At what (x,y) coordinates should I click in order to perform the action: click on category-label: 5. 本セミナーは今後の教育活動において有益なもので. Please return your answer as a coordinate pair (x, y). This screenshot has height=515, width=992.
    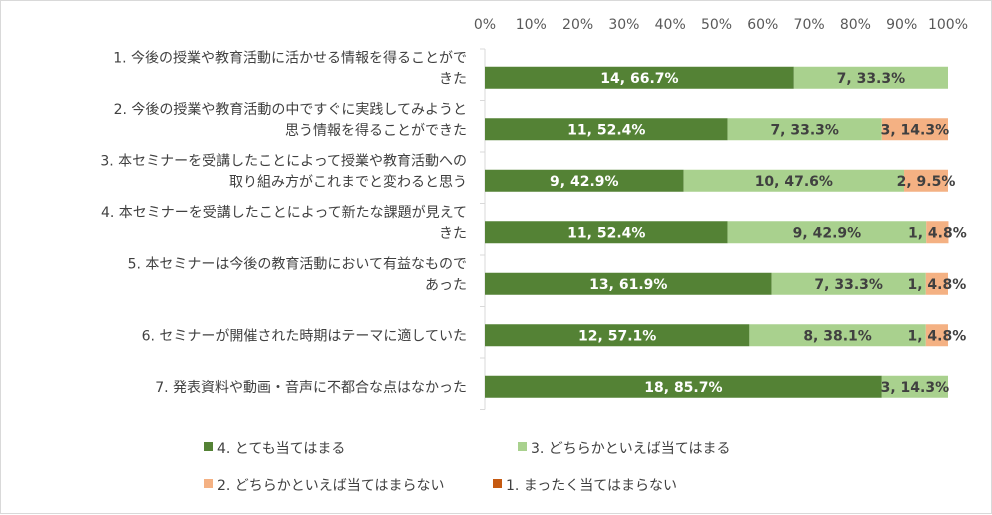
    Looking at the image, I should click on (297, 264).